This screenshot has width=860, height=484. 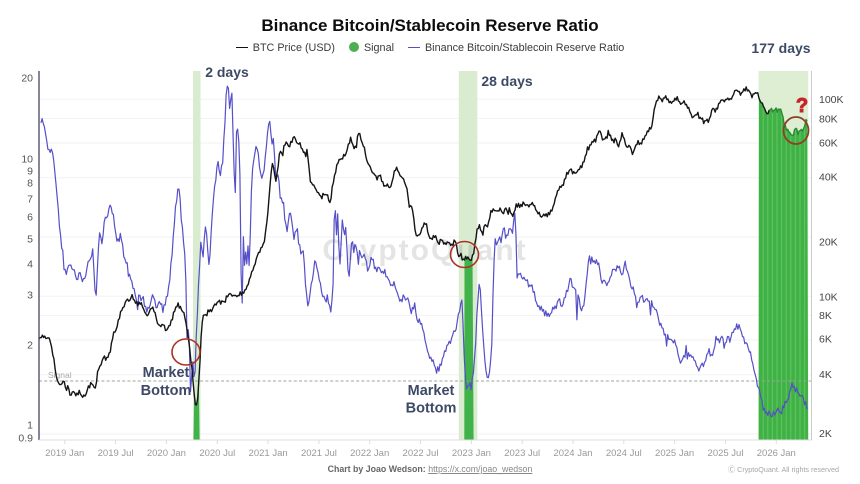 I want to click on svg-text: Signal, so click(x=60, y=375).